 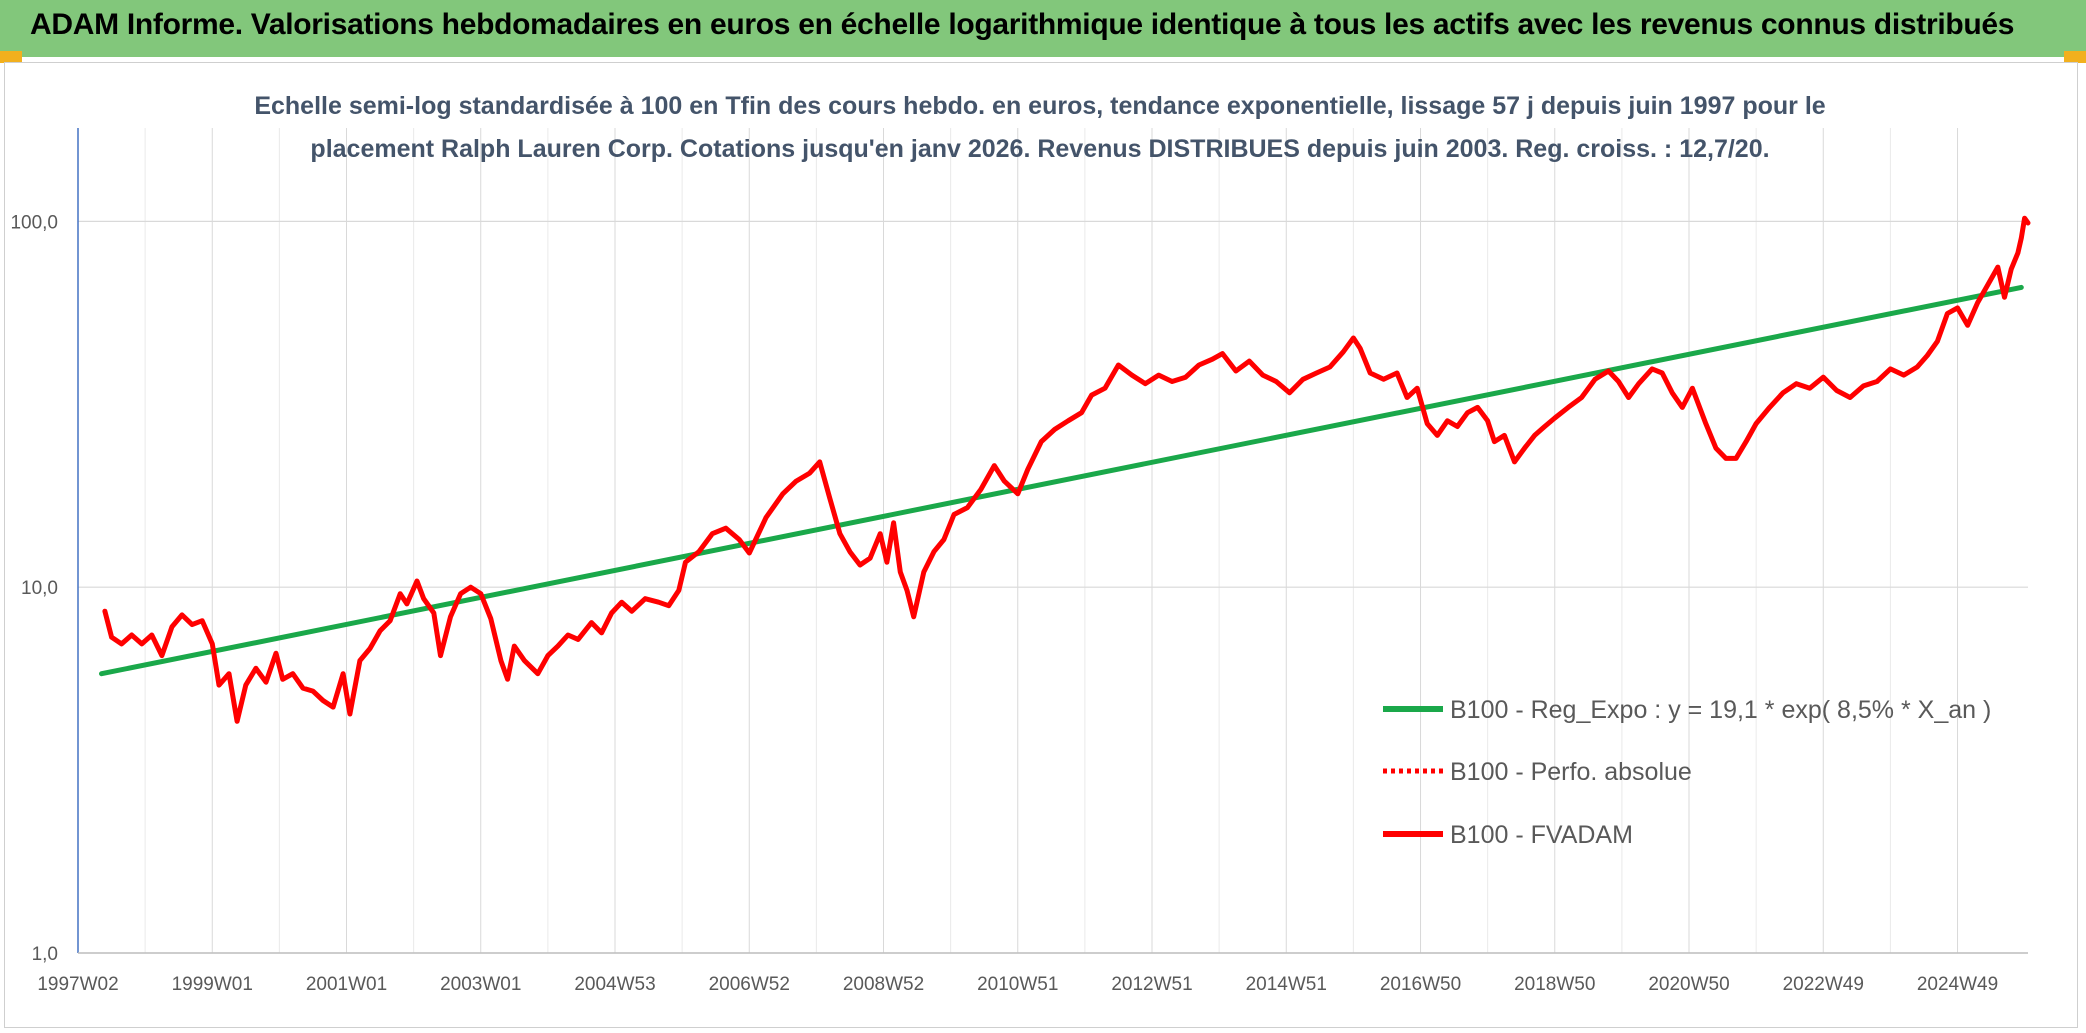 I want to click on x-tick-label: 2003W01, so click(x=480, y=984).